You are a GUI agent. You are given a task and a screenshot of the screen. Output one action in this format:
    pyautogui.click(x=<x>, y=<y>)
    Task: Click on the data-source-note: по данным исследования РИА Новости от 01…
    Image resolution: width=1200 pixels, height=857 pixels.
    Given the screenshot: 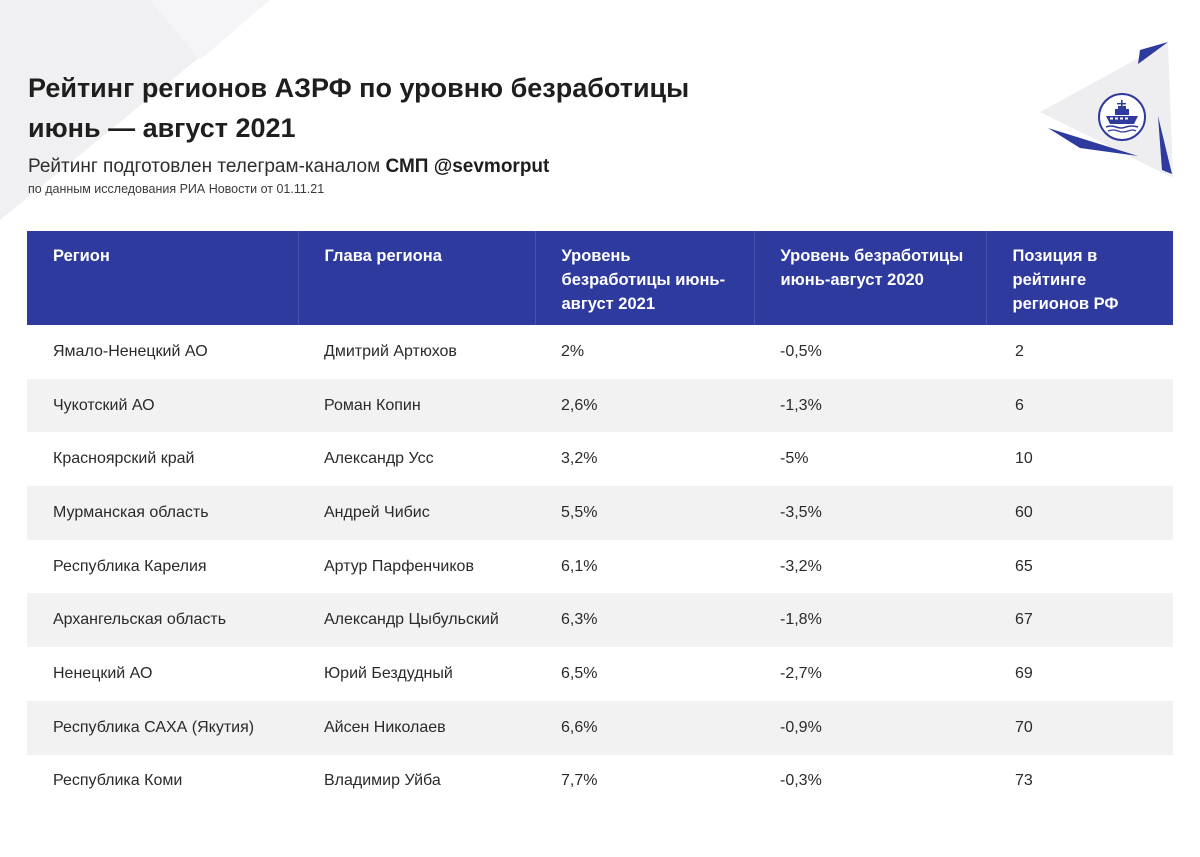 What is the action you would take?
    pyautogui.click(x=176, y=189)
    